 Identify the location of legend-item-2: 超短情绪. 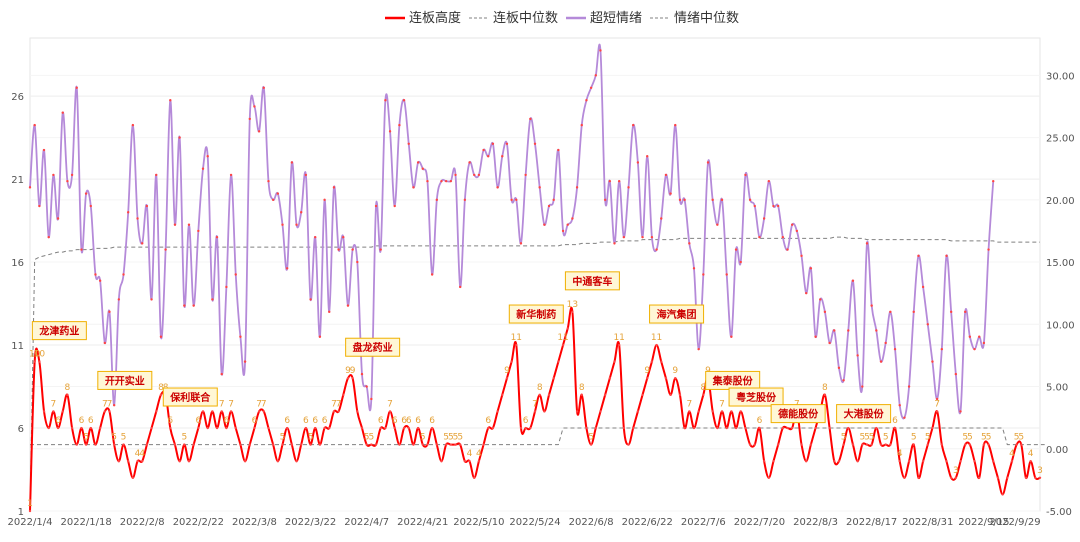
(604, 18).